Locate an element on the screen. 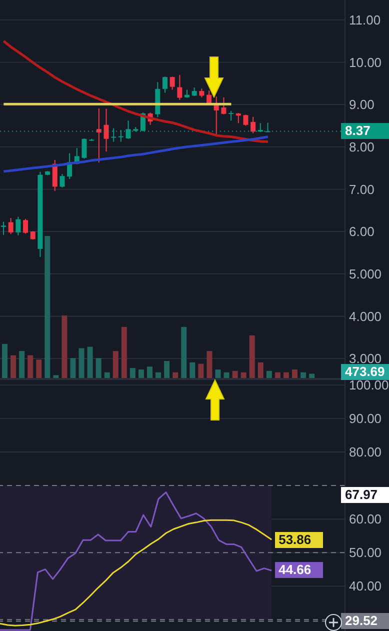 The image size is (389, 631). text: 473.69 is located at coordinates (365, 372).